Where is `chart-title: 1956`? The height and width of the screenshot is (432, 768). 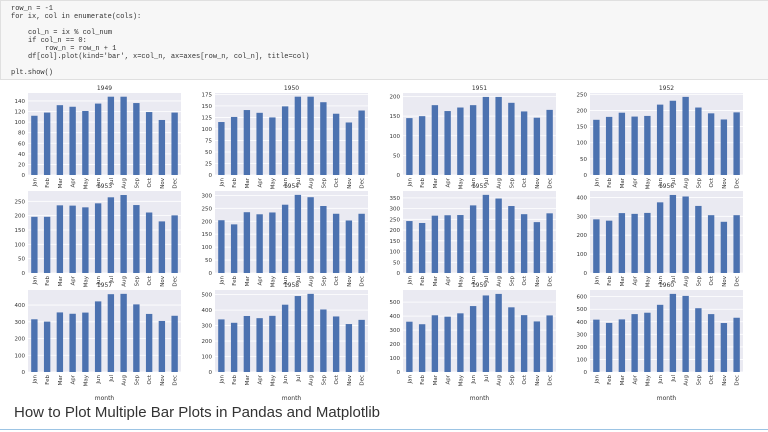
chart-title: 1956 is located at coordinates (666, 186).